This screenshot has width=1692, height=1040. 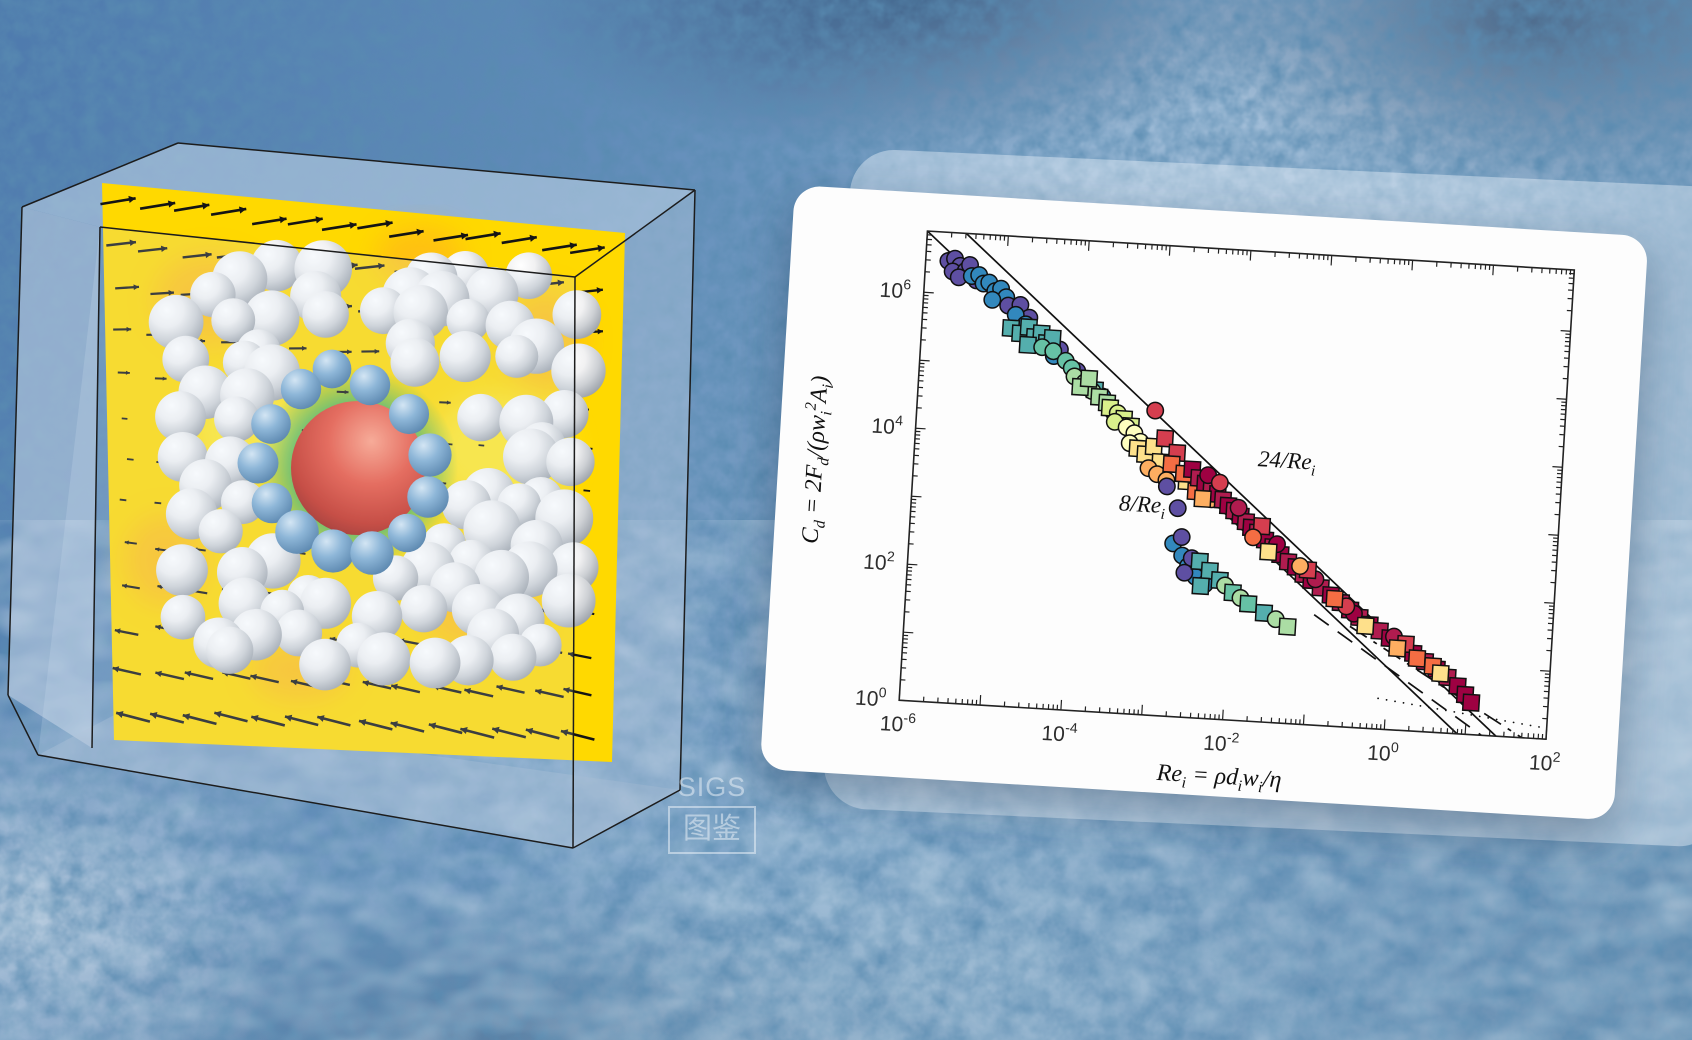 I want to click on watermark-cjk: 图鉴, so click(x=711, y=829).